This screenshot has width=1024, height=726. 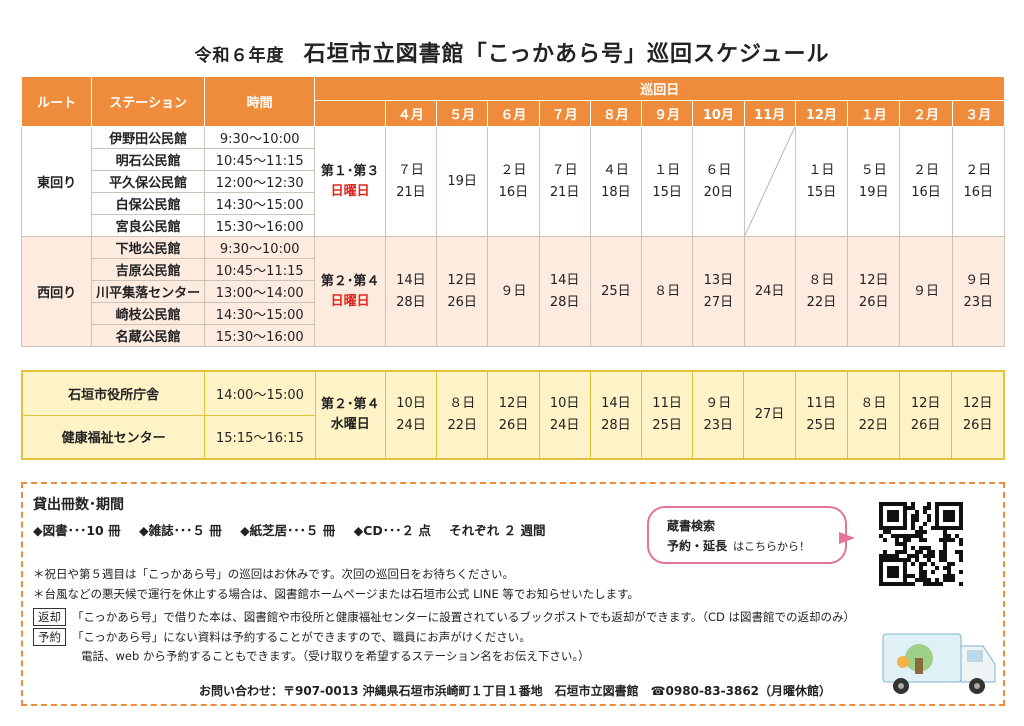 What do you see at coordinates (148, 291) in the screenshot?
I see `station-name: 川平集落センター` at bounding box center [148, 291].